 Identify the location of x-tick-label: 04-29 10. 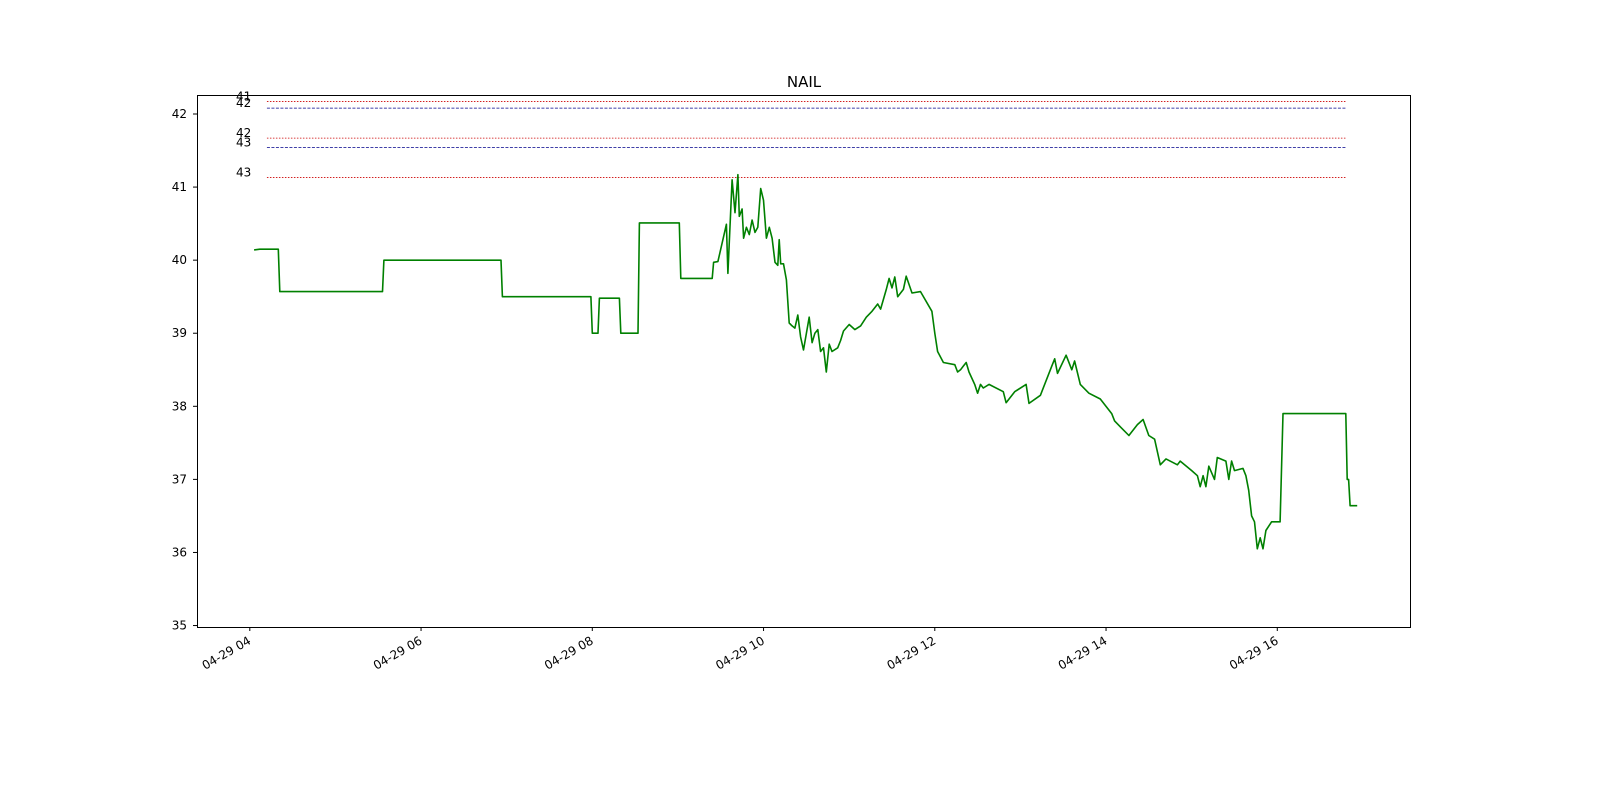
(740, 652).